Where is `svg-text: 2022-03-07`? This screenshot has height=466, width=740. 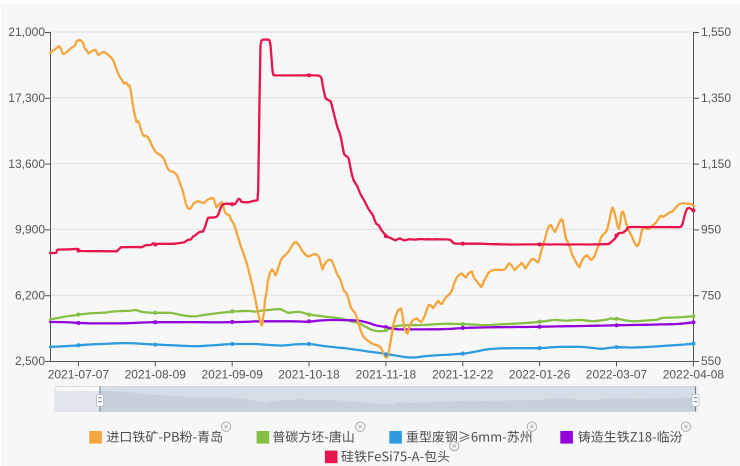 svg-text: 2022-03-07 is located at coordinates (617, 375).